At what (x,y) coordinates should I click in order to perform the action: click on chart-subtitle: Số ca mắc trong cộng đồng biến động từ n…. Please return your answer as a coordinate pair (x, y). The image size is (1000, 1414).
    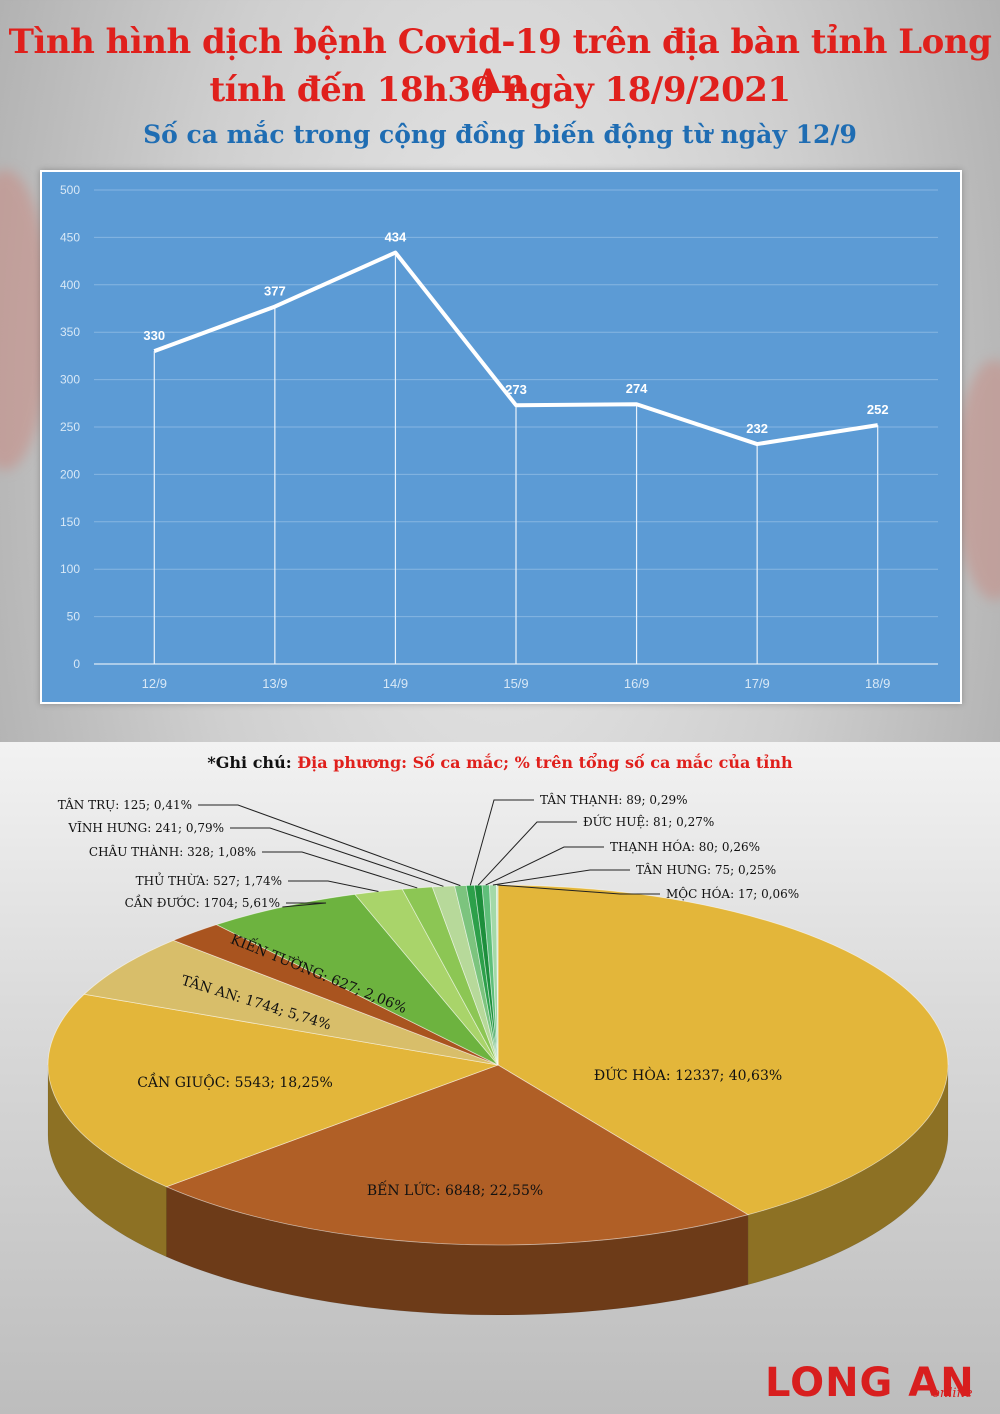
    Looking at the image, I should click on (500, 134).